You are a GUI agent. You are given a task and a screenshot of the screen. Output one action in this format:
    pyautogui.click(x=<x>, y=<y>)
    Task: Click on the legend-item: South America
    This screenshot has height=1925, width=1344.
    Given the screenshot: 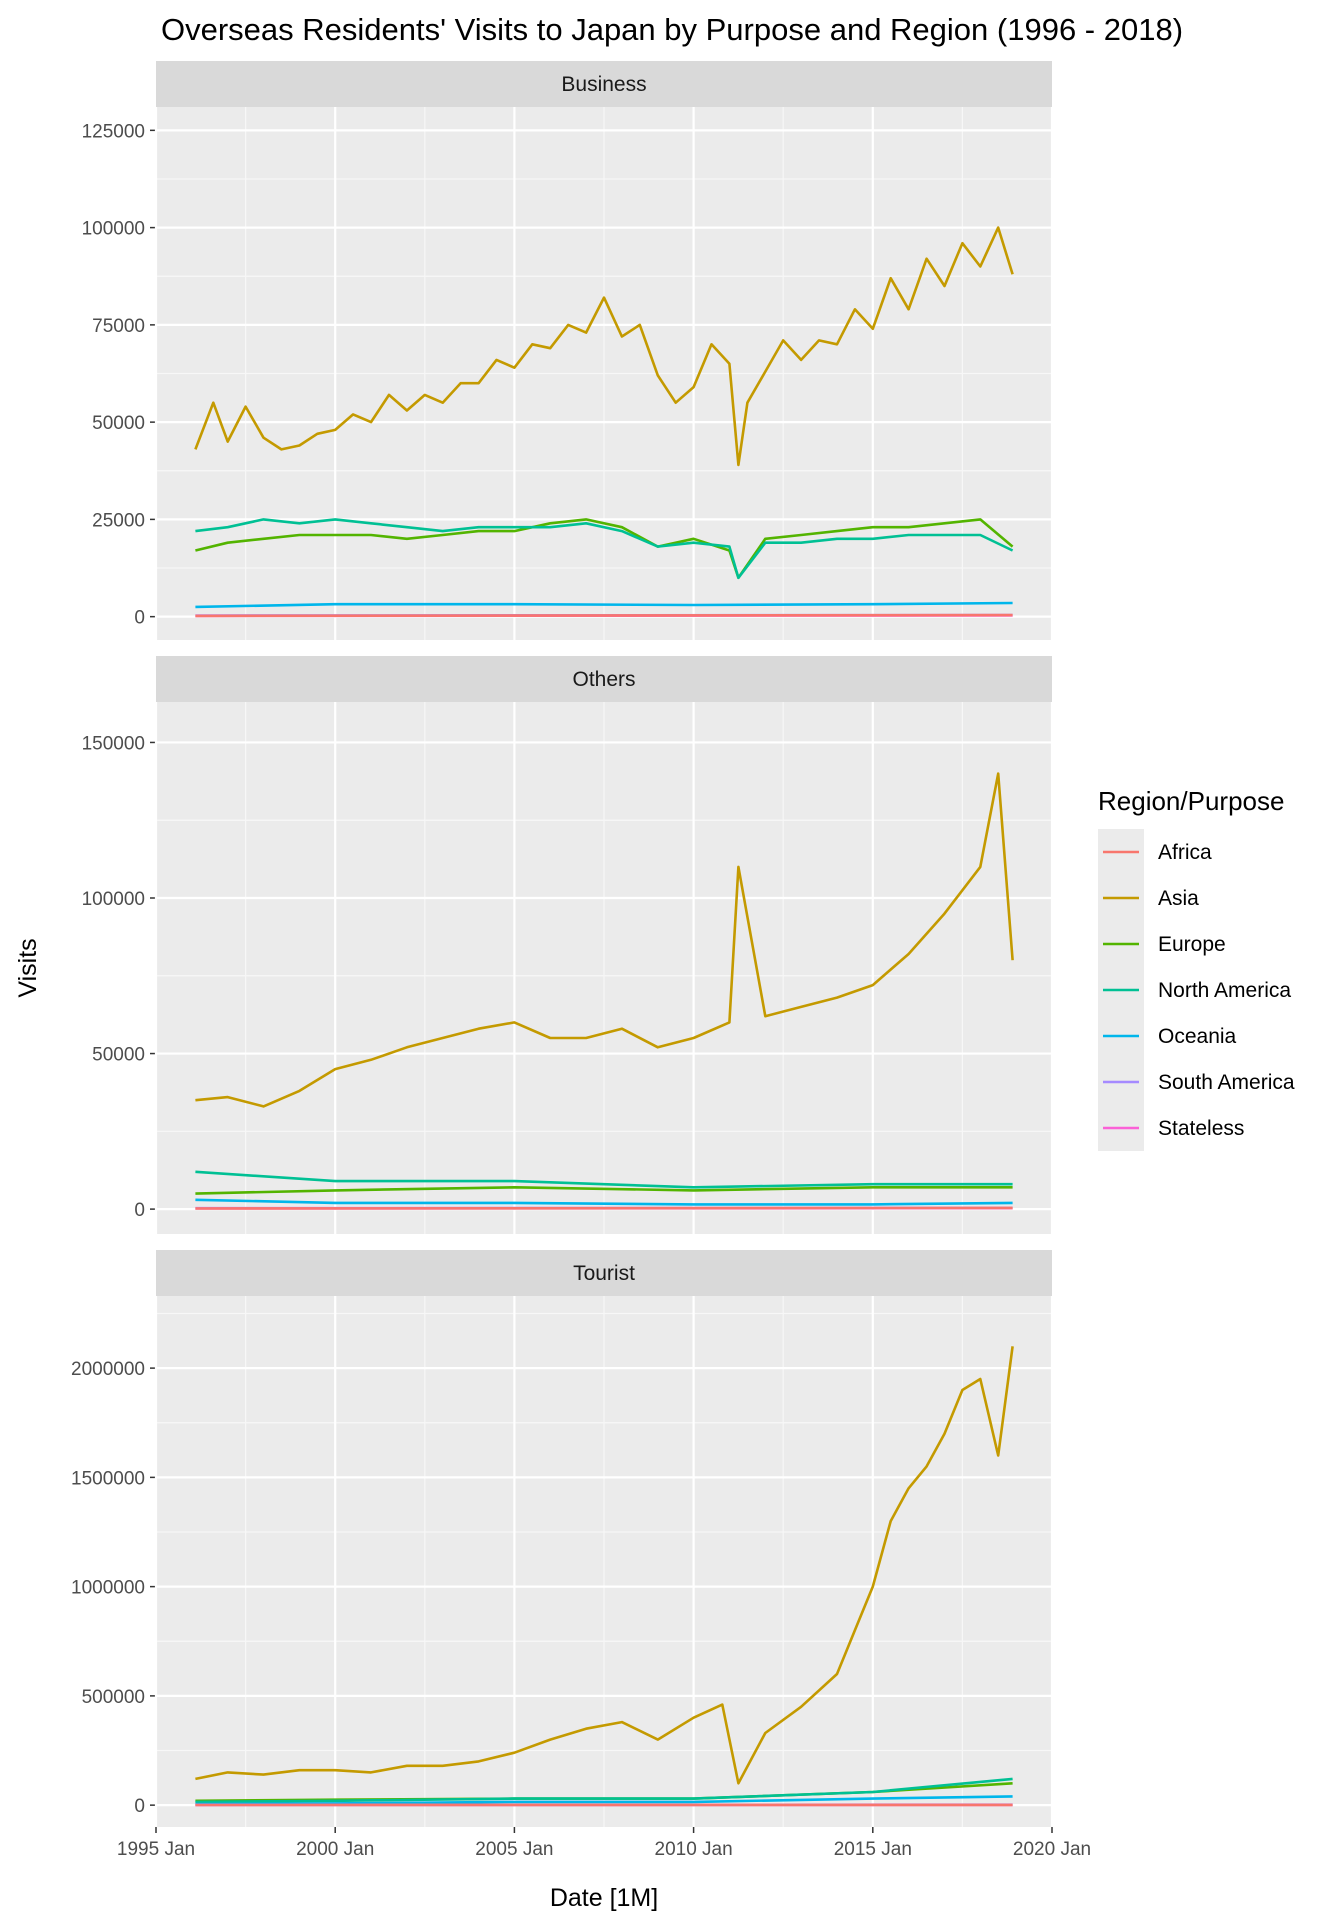 What is the action you would take?
    pyautogui.click(x=1196, y=1082)
    